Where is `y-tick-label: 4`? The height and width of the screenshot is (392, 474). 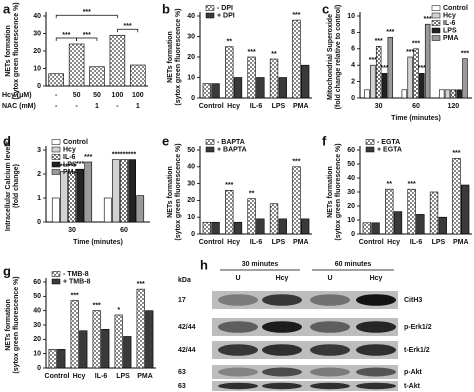
y-tick-label: 4 is located at coordinates (353, 65).